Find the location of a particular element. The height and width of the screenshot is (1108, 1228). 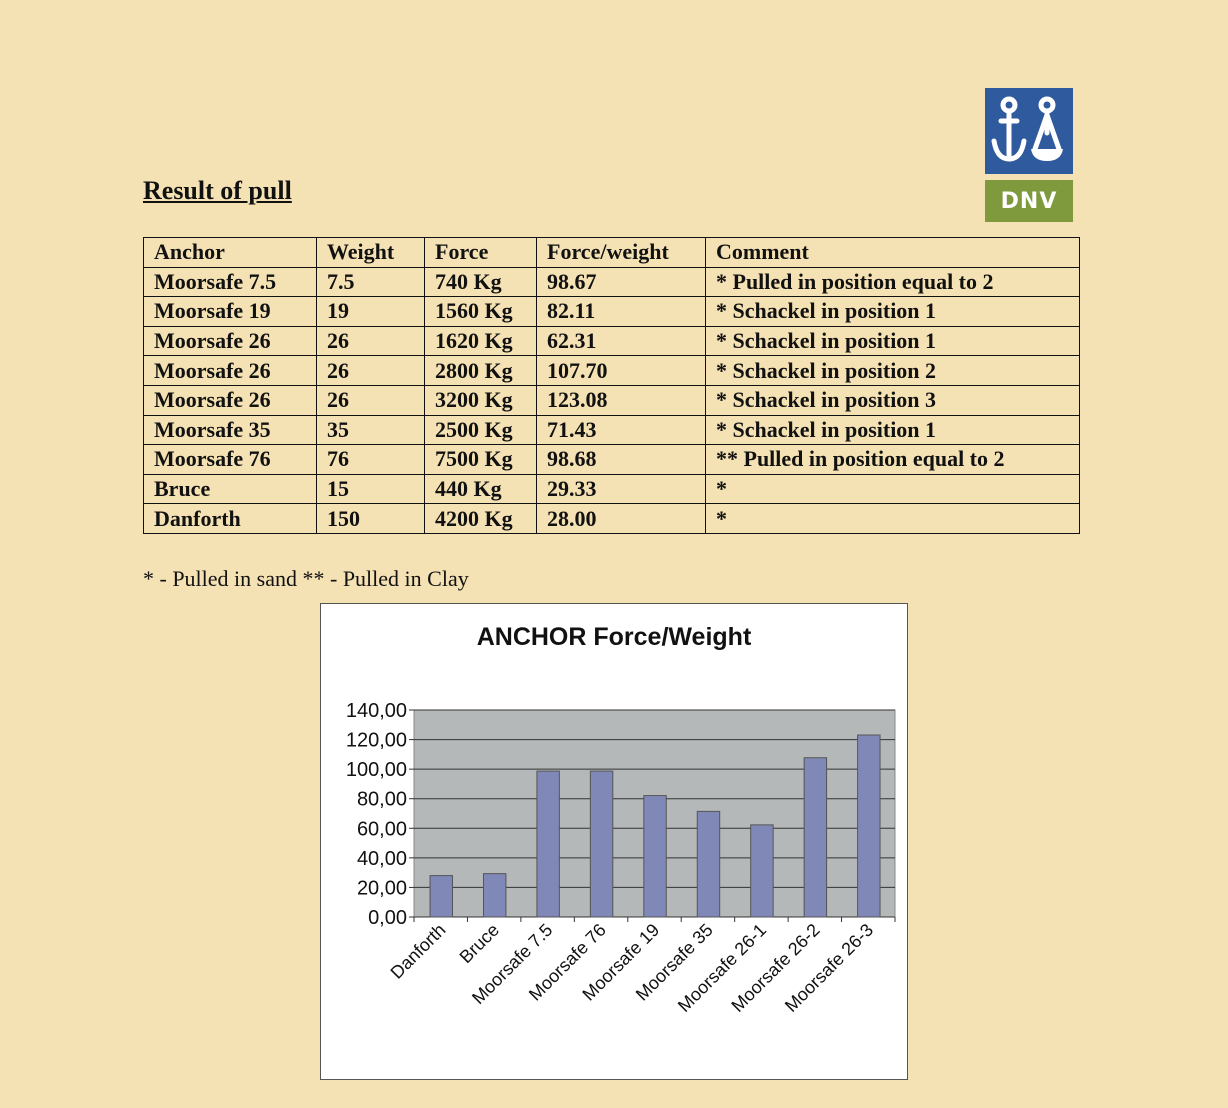

column-header: Force is located at coordinates (480, 252).